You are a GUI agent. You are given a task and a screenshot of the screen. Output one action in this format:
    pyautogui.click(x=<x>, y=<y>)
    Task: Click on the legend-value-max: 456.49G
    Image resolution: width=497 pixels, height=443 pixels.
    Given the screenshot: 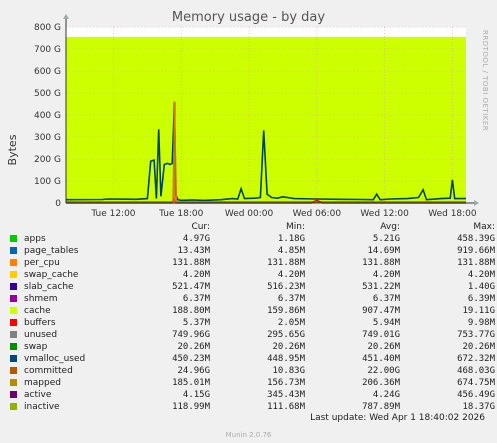 What is the action you would take?
    pyautogui.click(x=476, y=395)
    